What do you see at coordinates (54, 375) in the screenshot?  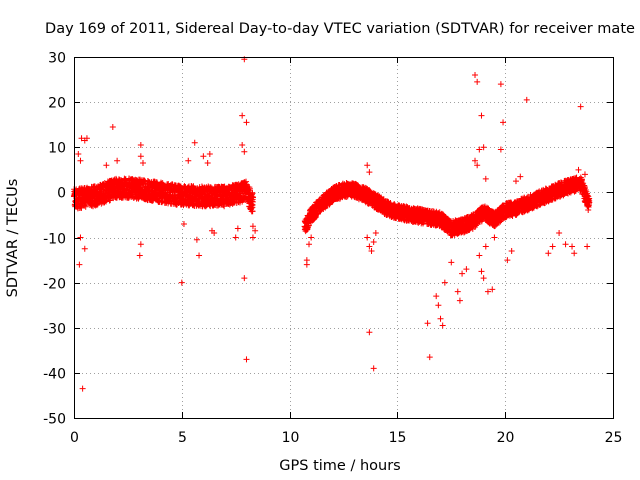 I see `y-tick-label: -40` at bounding box center [54, 375].